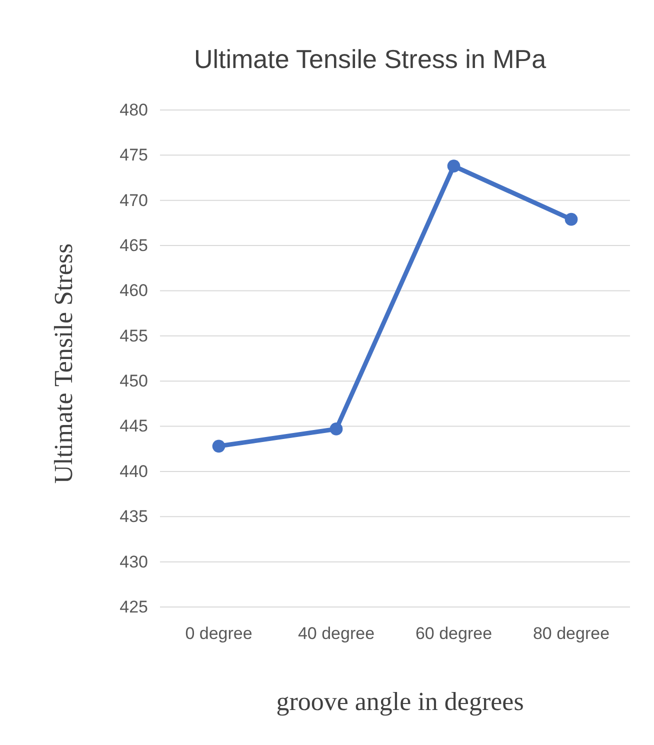  I want to click on x-tick-label: 0 degree, so click(218, 634).